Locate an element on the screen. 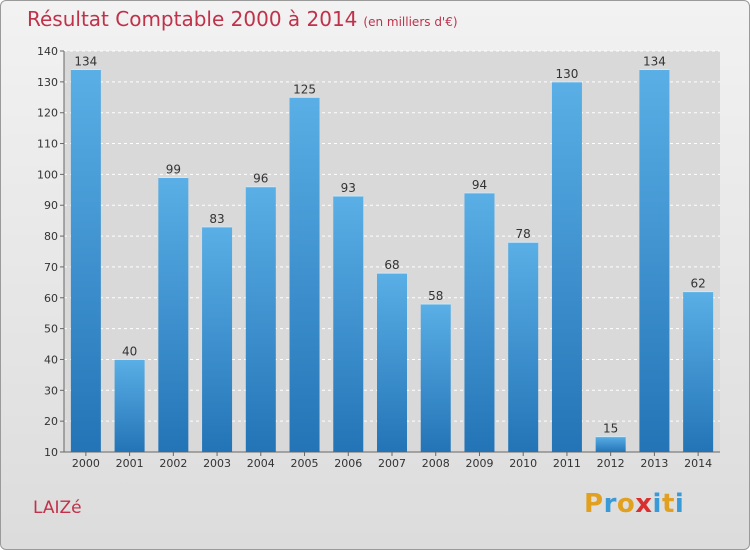 The image size is (750, 550). y-tick-label: 30 is located at coordinates (51, 390).